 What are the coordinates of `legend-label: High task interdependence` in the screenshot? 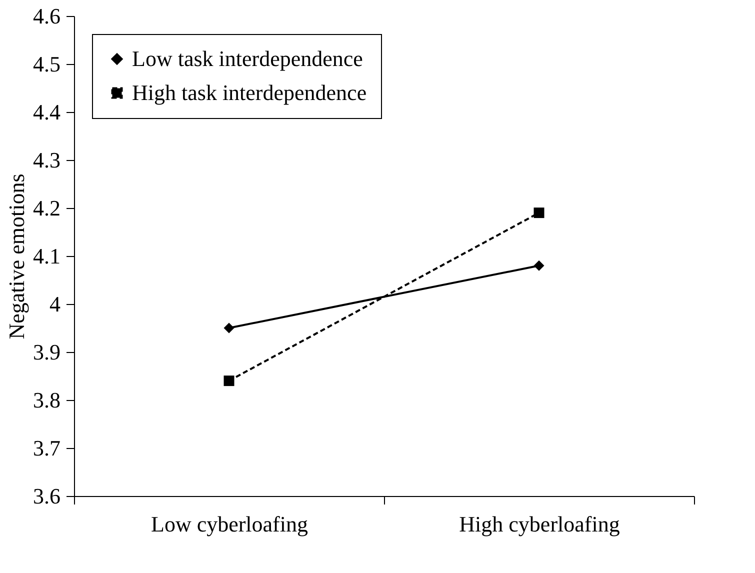 It's located at (249, 92).